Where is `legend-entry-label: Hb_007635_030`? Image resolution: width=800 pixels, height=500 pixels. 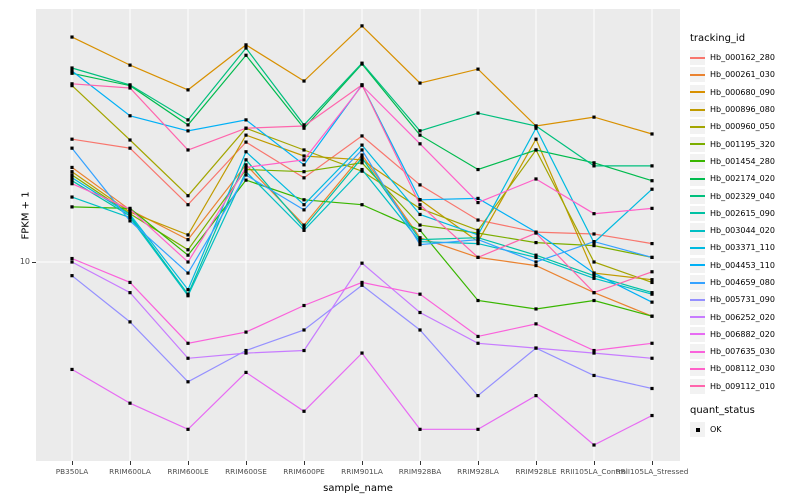
legend-entry-label: Hb_007635_030 is located at coordinates (742, 352).